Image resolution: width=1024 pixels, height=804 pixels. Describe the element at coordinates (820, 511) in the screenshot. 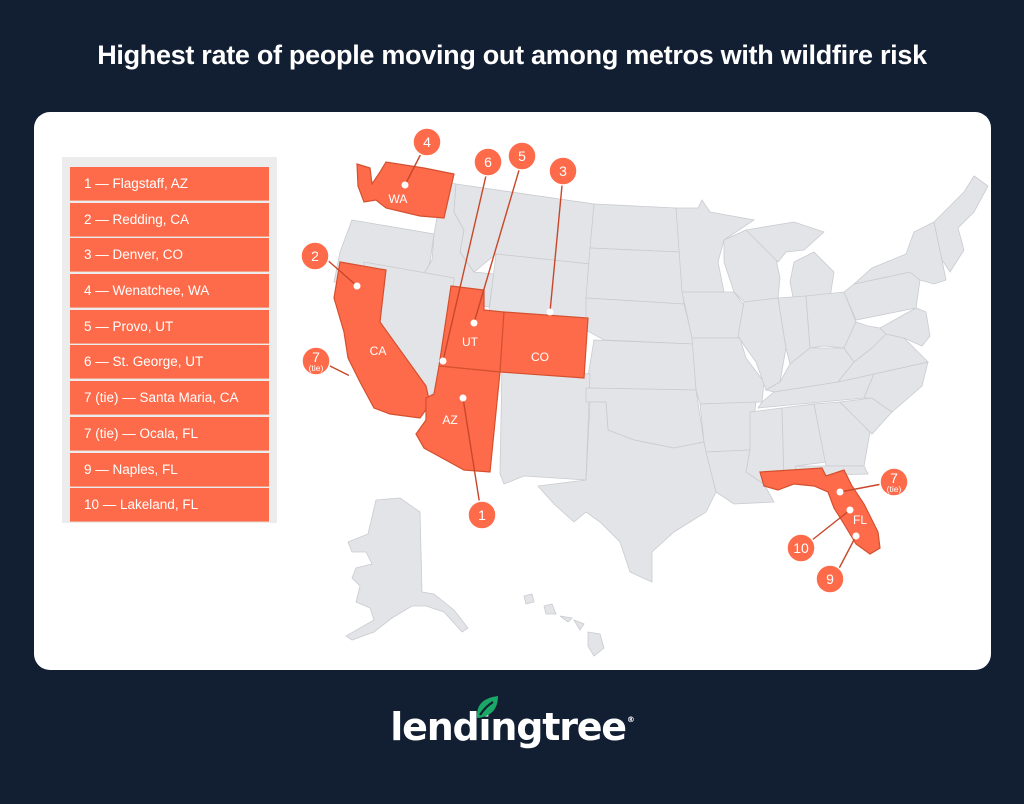

I see `state-fl` at that location.